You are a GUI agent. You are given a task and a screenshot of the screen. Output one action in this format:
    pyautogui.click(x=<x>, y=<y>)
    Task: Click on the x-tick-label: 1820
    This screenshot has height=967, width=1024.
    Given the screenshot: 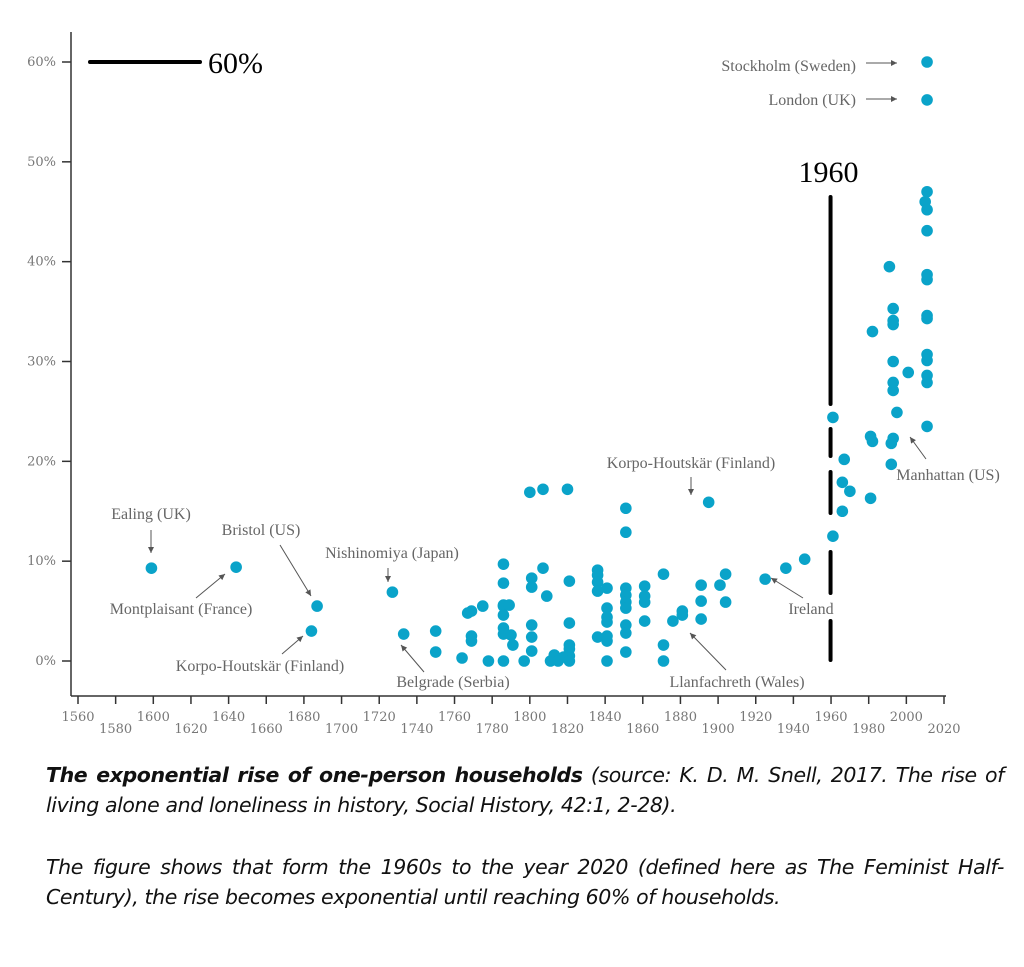 What is the action you would take?
    pyautogui.click(x=567, y=729)
    